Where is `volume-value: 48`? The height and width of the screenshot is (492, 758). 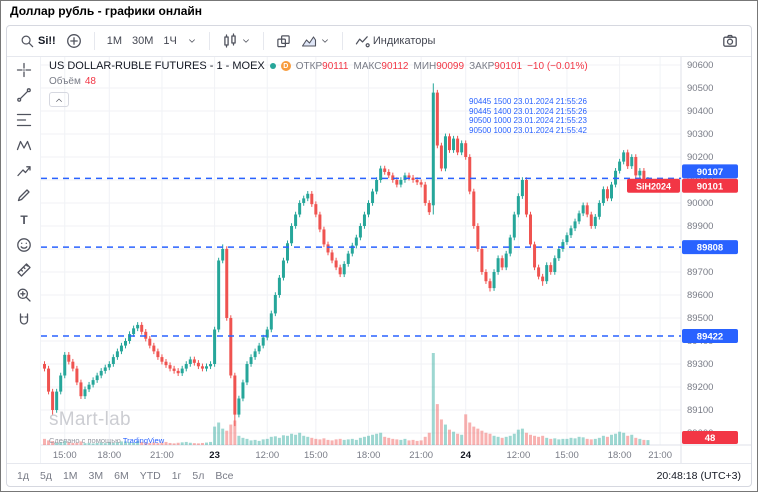 volume-value: 48 is located at coordinates (90, 81).